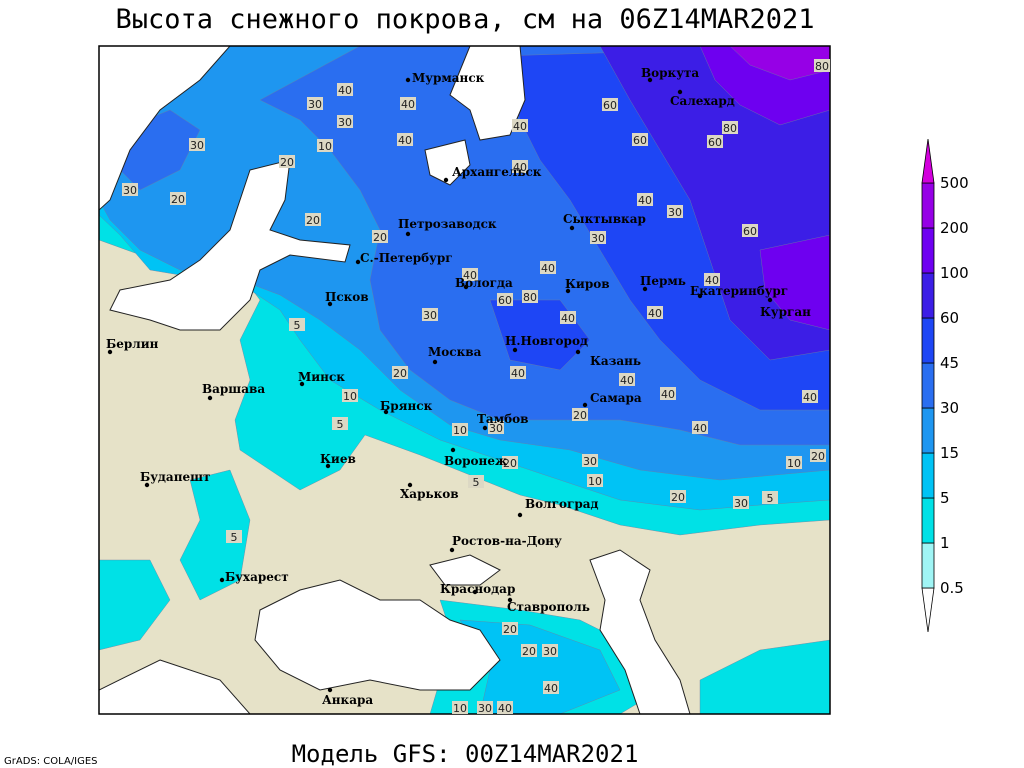  I want to click on city-label: Брянск, so click(406, 406).